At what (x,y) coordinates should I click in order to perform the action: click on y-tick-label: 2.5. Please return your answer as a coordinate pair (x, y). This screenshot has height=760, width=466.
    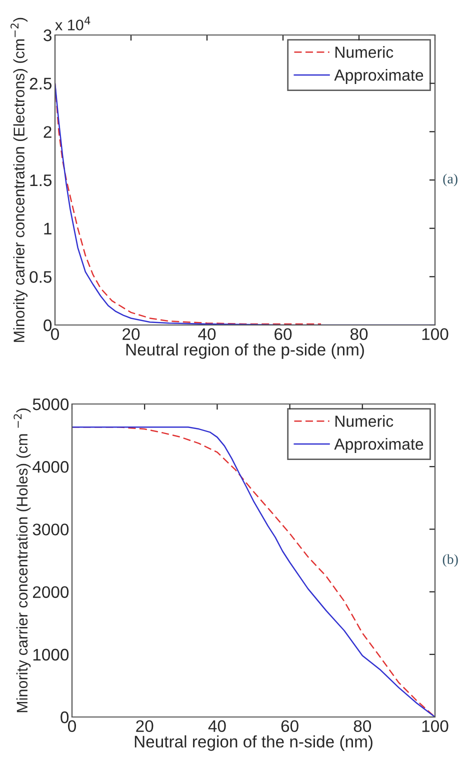
    Looking at the image, I should click on (41, 84).